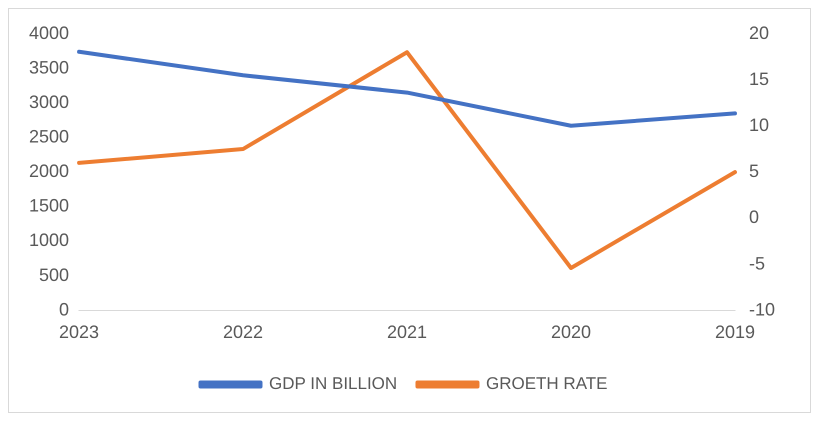 The image size is (821, 425). Describe the element at coordinates (243, 332) in the screenshot. I see `x-tick-label: 2022` at that location.